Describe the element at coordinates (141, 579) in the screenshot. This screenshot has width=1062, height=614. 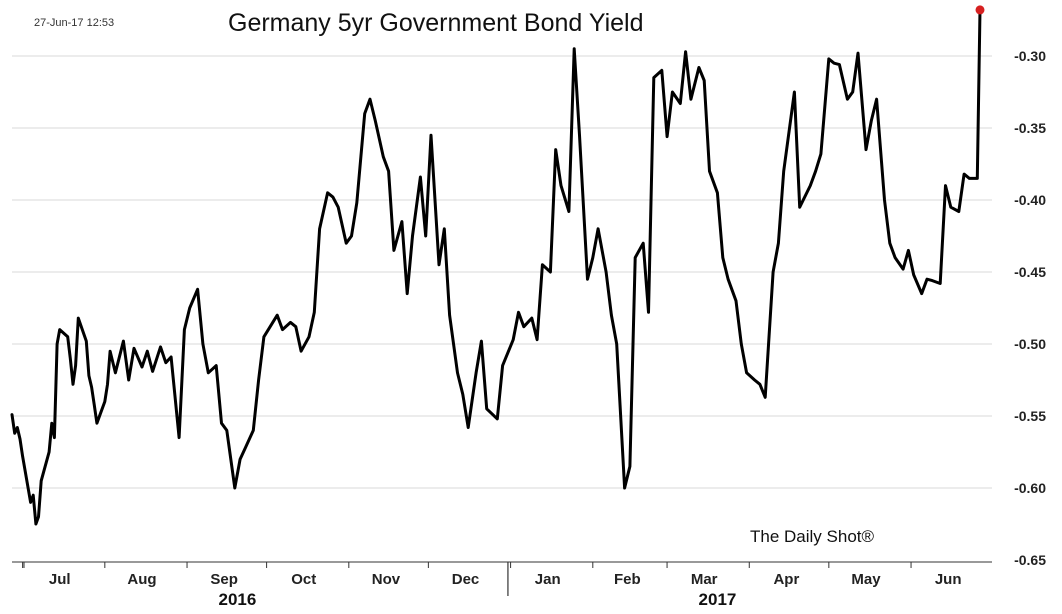
I see `x-month-label: Aug` at that location.